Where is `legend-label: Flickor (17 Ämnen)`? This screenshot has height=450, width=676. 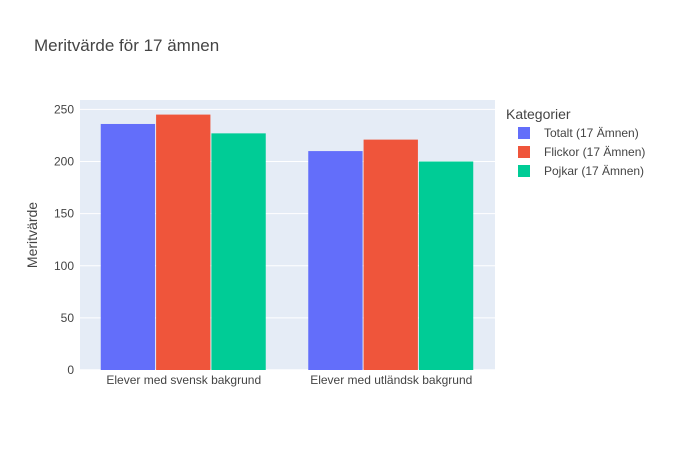 legend-label: Flickor (17 Ämnen) is located at coordinates (594, 152).